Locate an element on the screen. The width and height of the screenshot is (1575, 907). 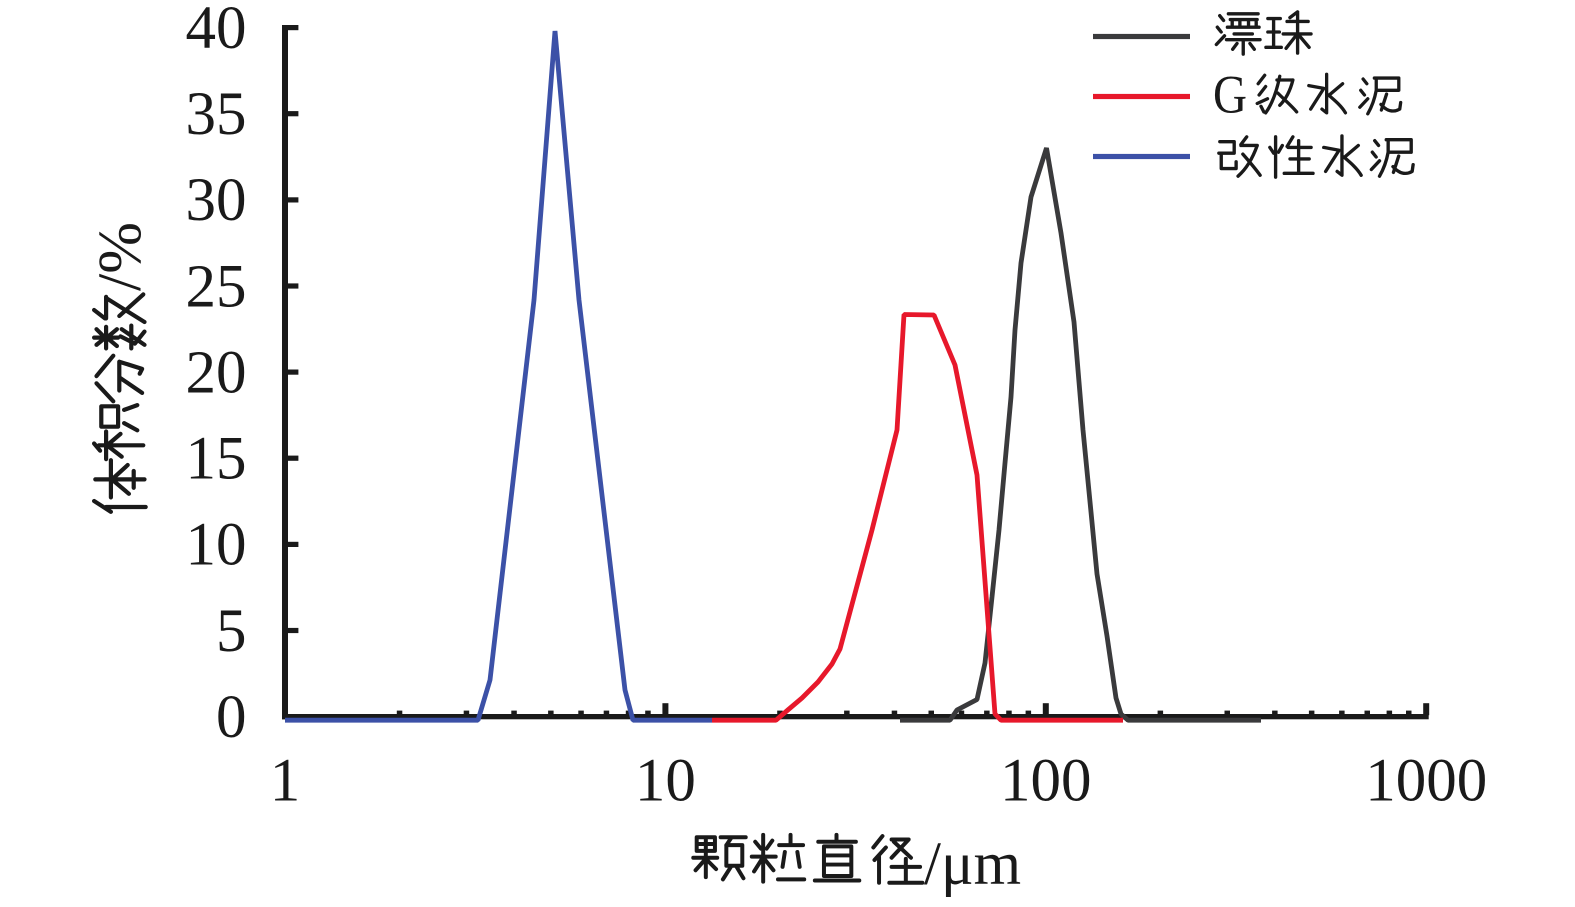
svg-text: 100 is located at coordinates (1046, 781).